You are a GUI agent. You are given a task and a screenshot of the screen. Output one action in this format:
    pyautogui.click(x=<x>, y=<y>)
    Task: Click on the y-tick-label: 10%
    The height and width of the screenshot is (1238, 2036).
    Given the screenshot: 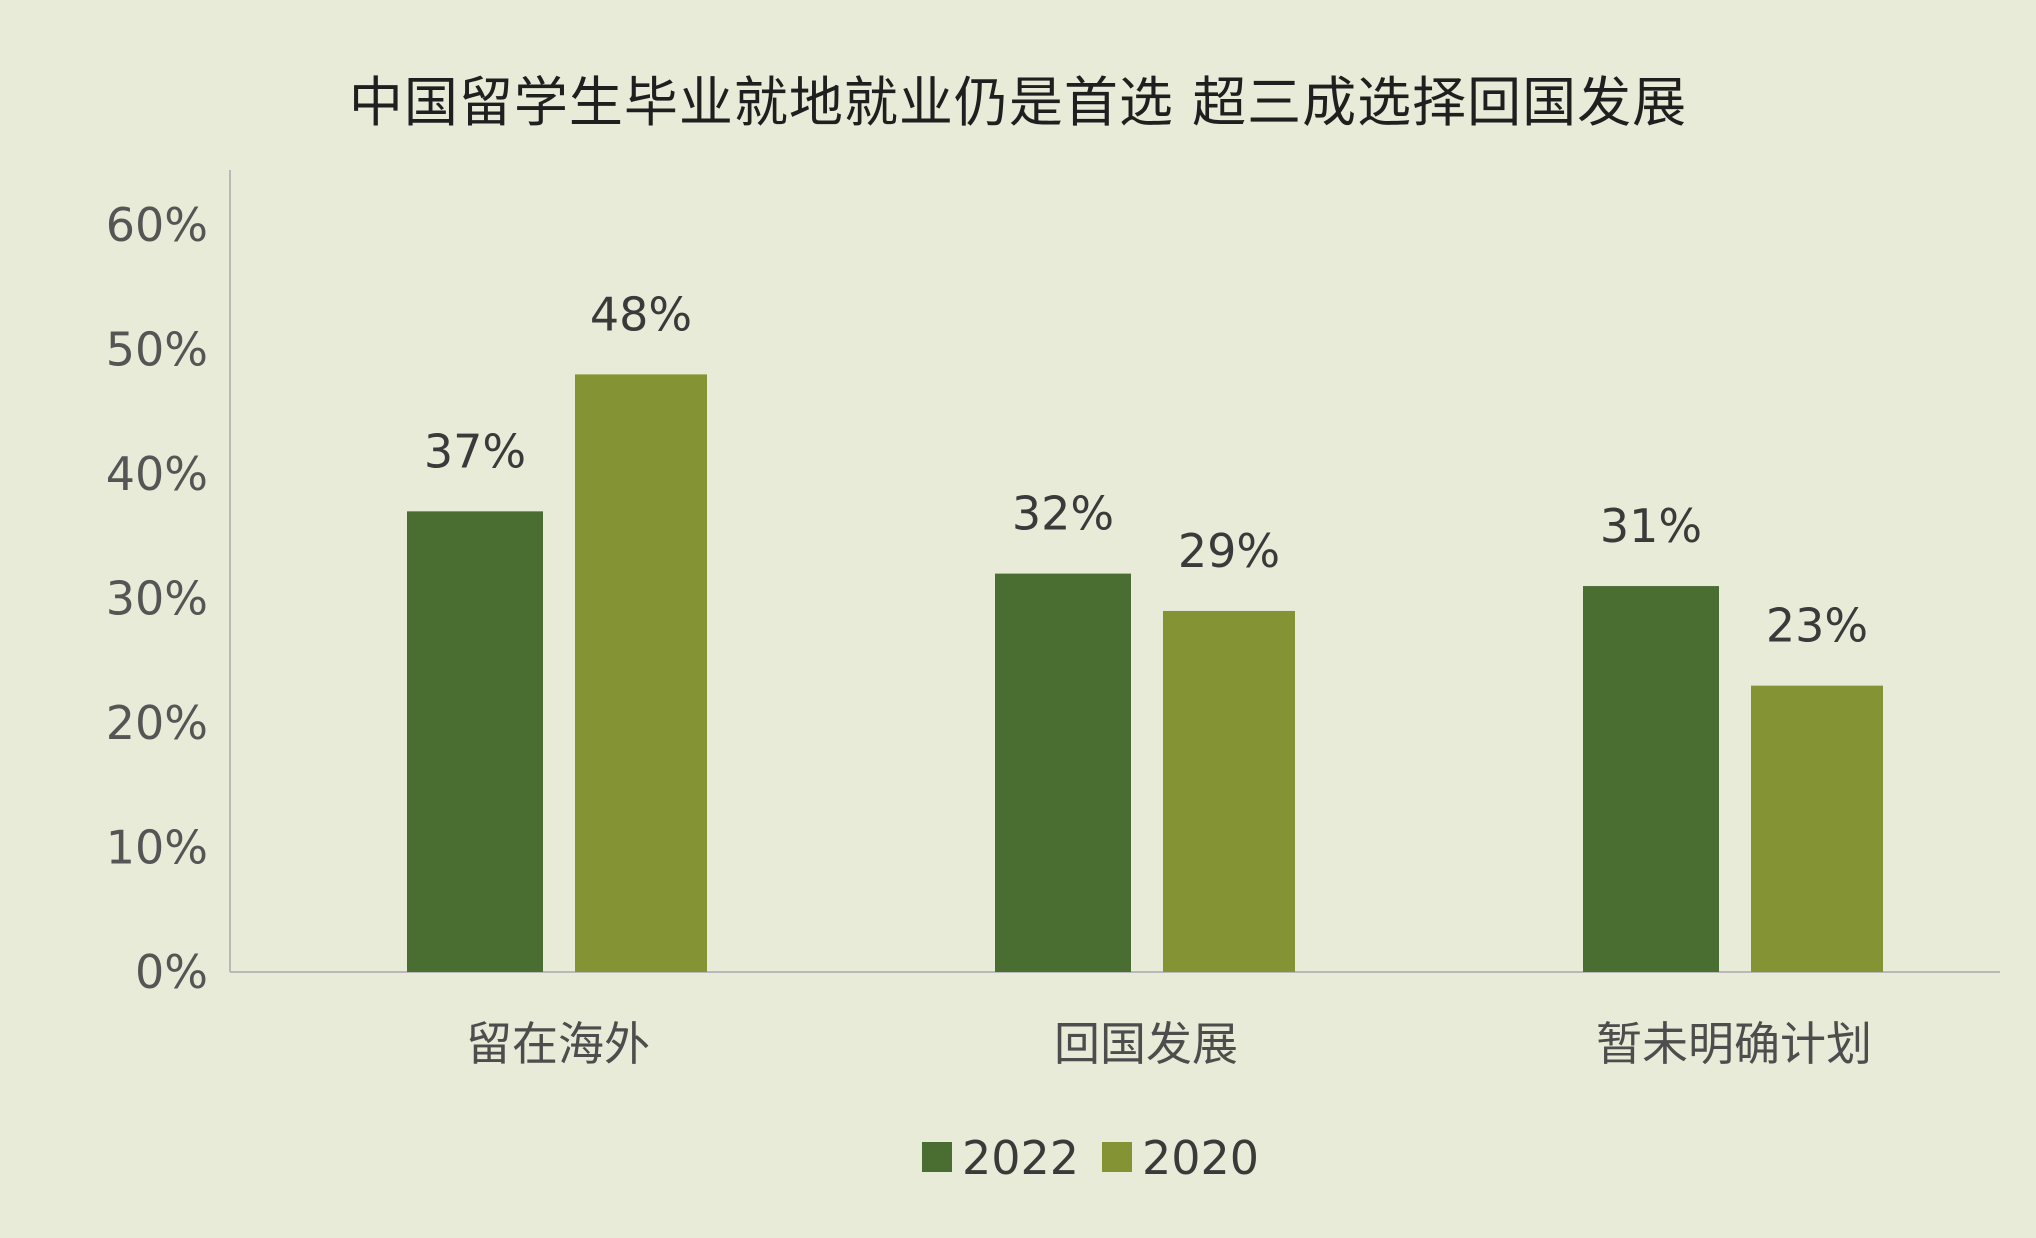 What is the action you would take?
    pyautogui.click(x=157, y=848)
    